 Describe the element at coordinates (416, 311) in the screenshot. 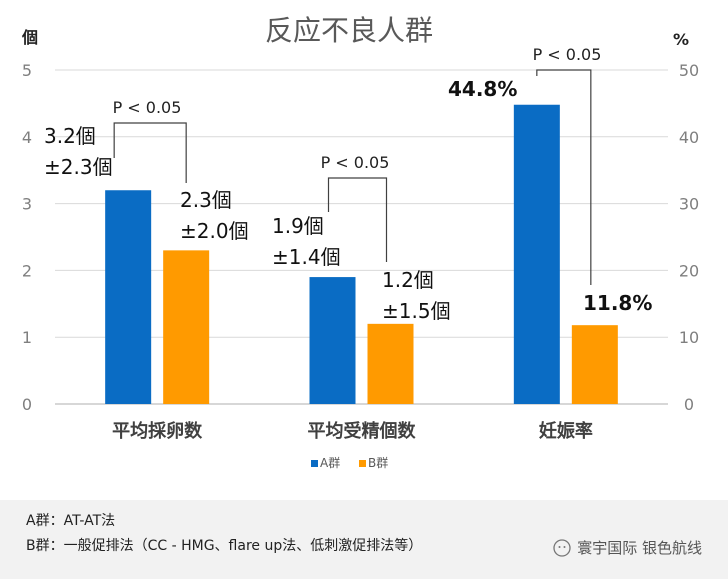

I see `data-label-b: ±1.5個` at that location.